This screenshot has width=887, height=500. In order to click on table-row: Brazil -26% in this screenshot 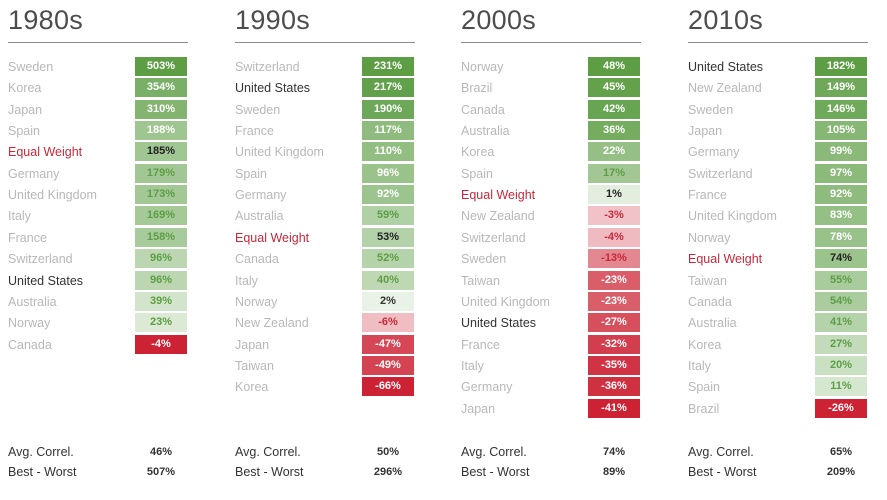, I will do `click(779, 409)`.